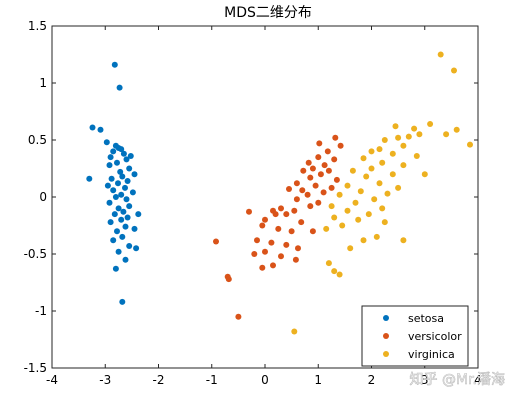 This screenshot has height=401, width=512. Describe the element at coordinates (386, 354) in the screenshot. I see `legend-marker-virginica` at that location.